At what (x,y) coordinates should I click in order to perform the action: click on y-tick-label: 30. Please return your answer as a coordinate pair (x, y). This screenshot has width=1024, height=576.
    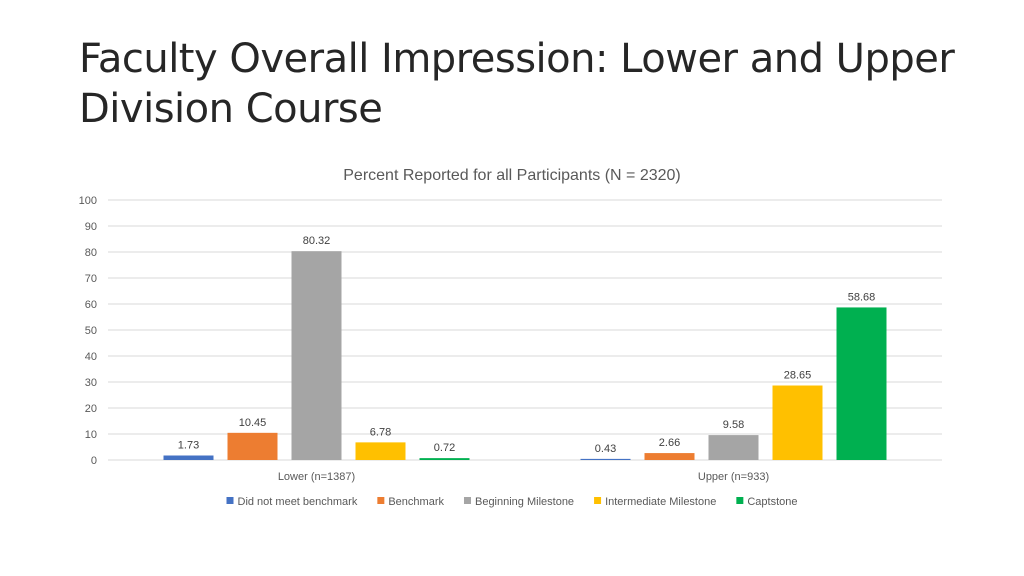
    Looking at the image, I should click on (91, 383).